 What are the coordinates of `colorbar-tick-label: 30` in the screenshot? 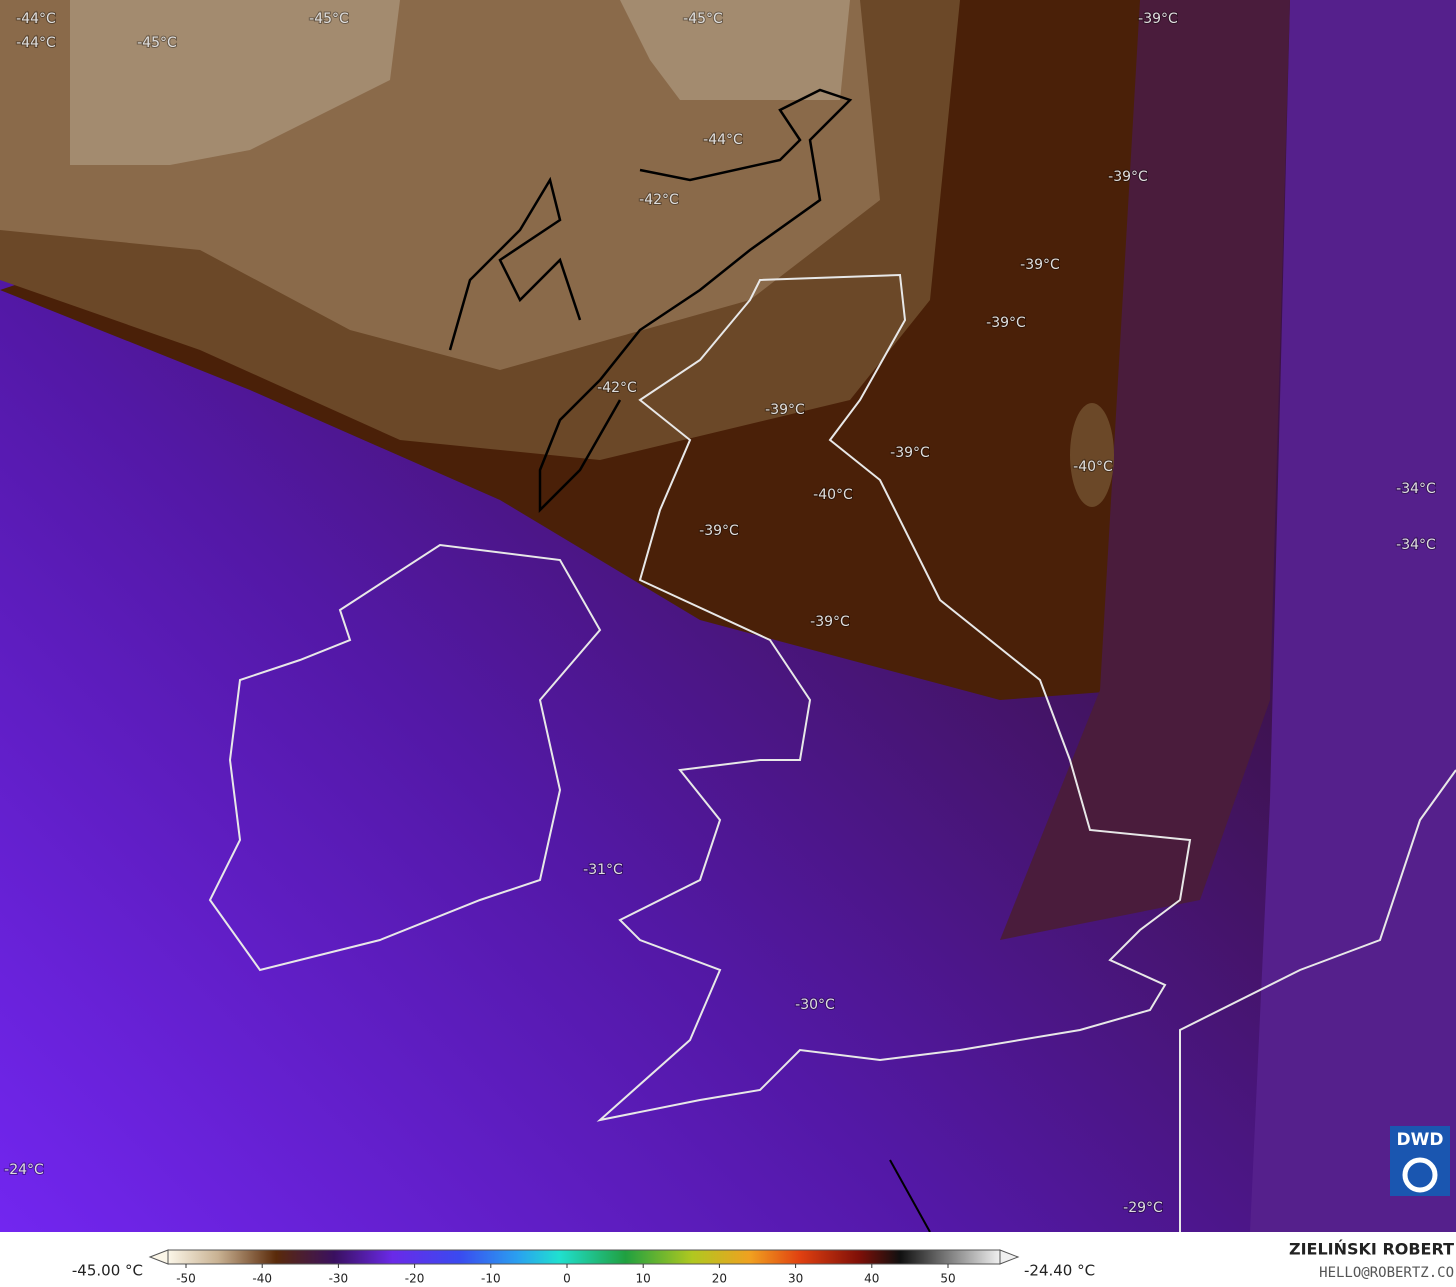 It's located at (795, 1279).